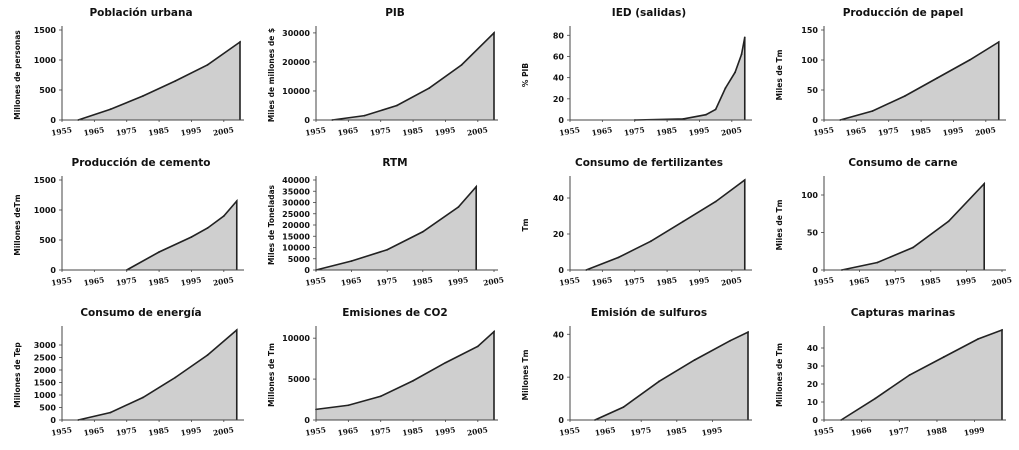 This screenshot has height=450, width=1019. What do you see at coordinates (813, 233) in the screenshot?
I see `y-tick-label: 50` at bounding box center [813, 233].